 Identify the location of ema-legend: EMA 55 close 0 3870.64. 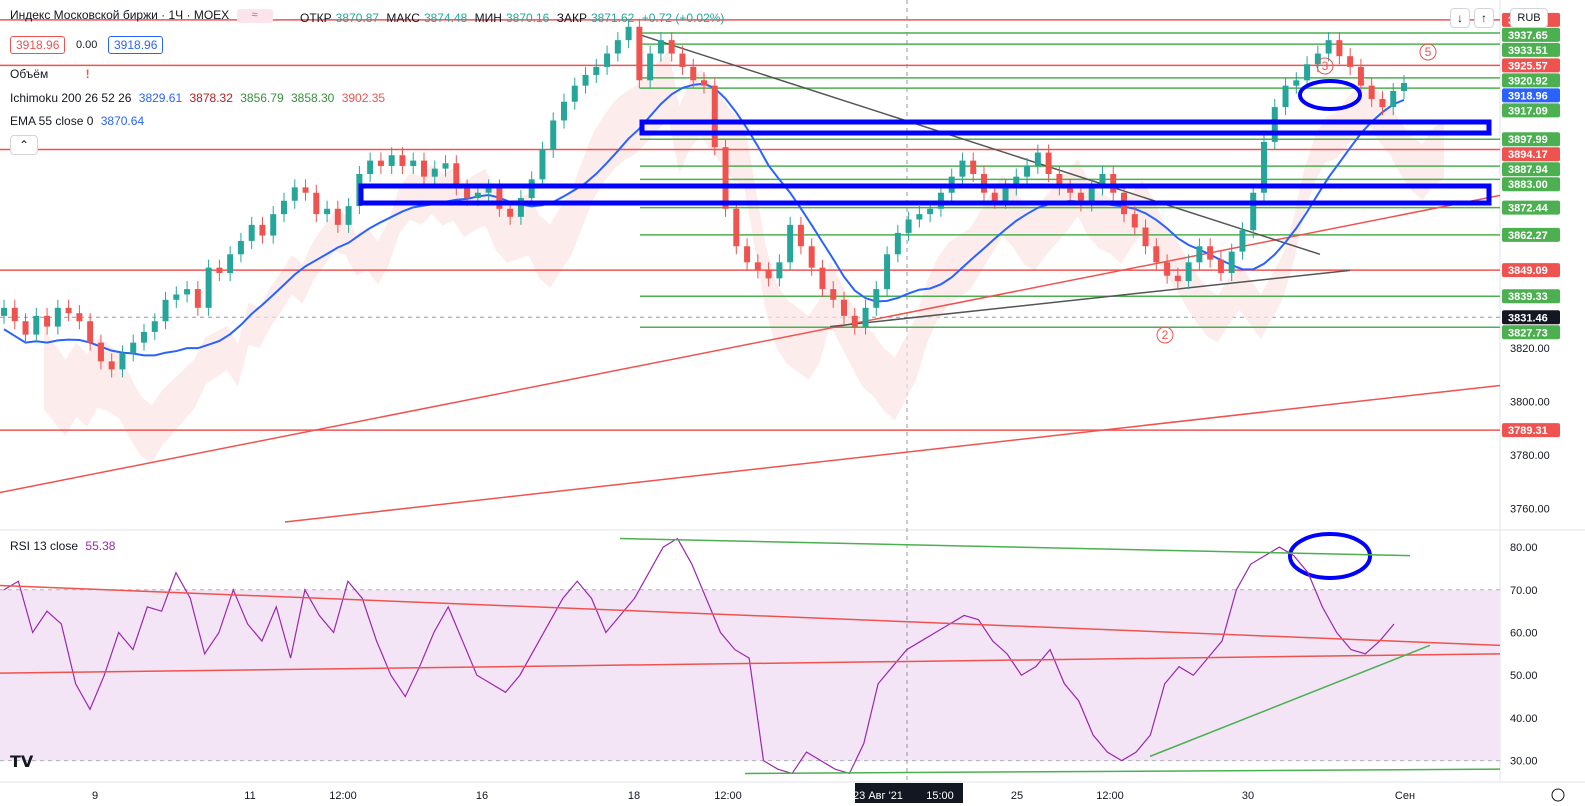
(79, 121).